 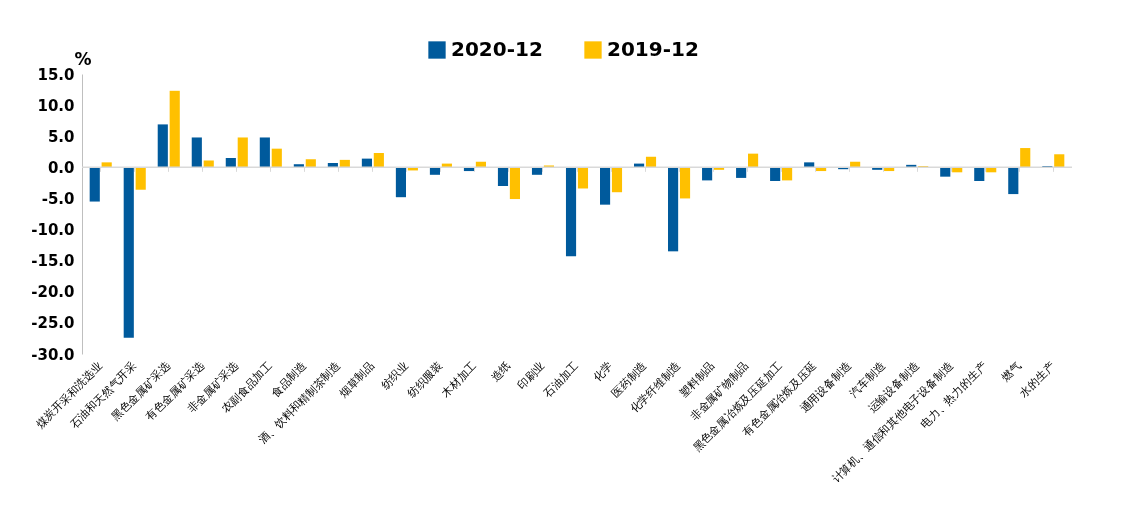 I want to click on y-axis-title: %, so click(x=83, y=58).